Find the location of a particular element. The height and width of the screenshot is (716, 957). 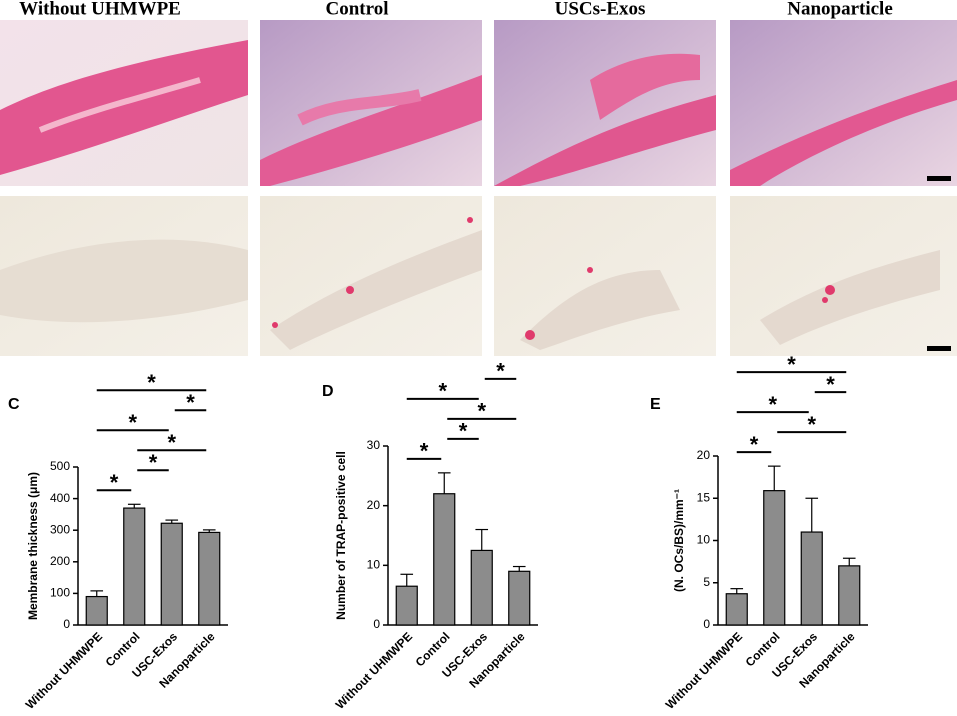

panel-label: D is located at coordinates (328, 391).